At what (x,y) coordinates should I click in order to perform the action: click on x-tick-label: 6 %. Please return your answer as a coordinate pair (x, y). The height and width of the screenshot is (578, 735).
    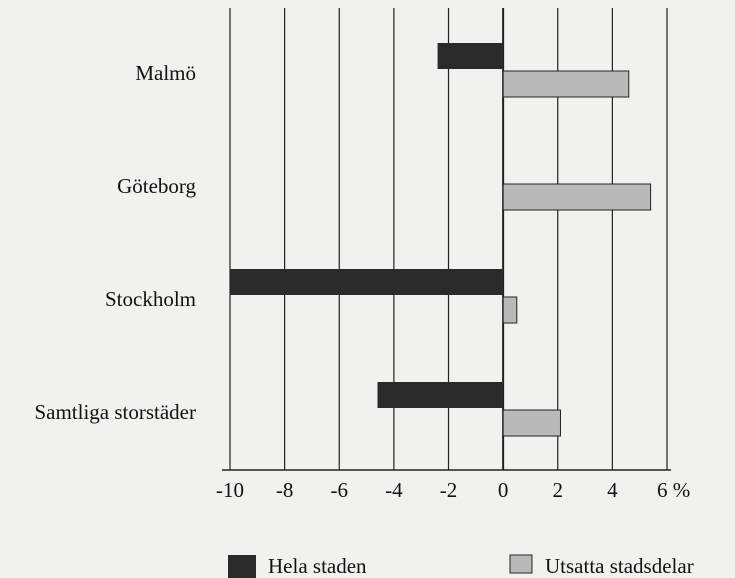
    Looking at the image, I should click on (673, 490).